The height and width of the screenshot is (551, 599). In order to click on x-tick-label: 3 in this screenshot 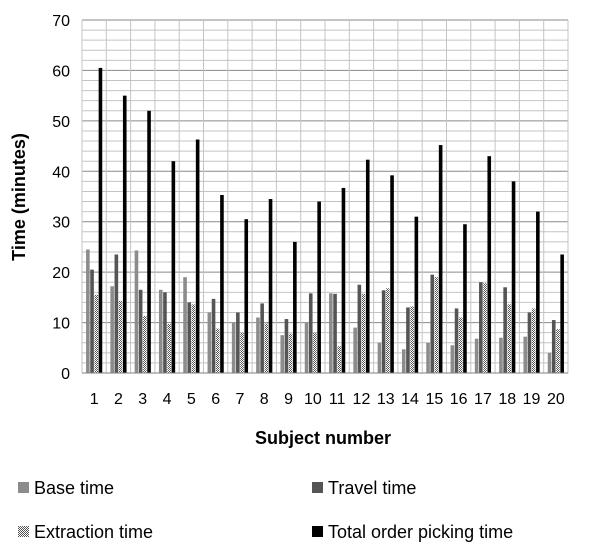, I will do `click(142, 399)`.